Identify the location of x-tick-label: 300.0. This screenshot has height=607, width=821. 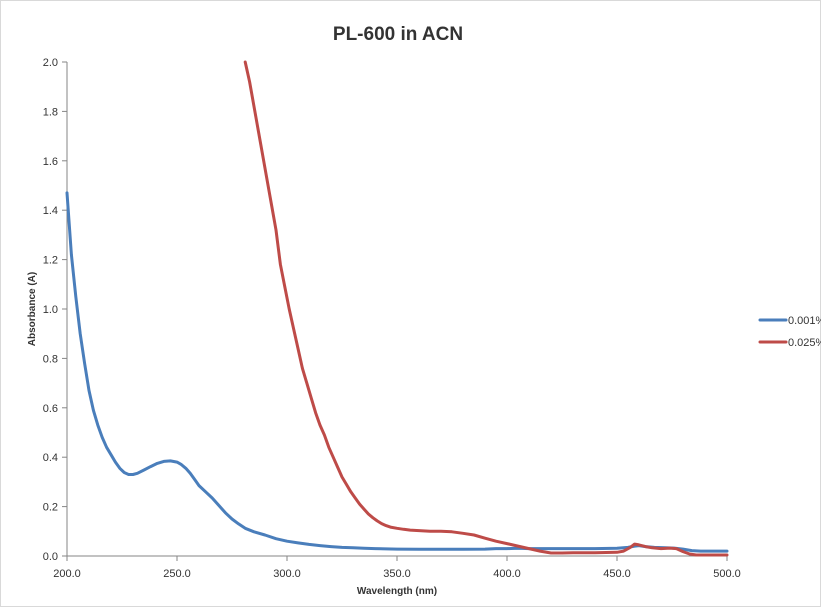
(287, 574).